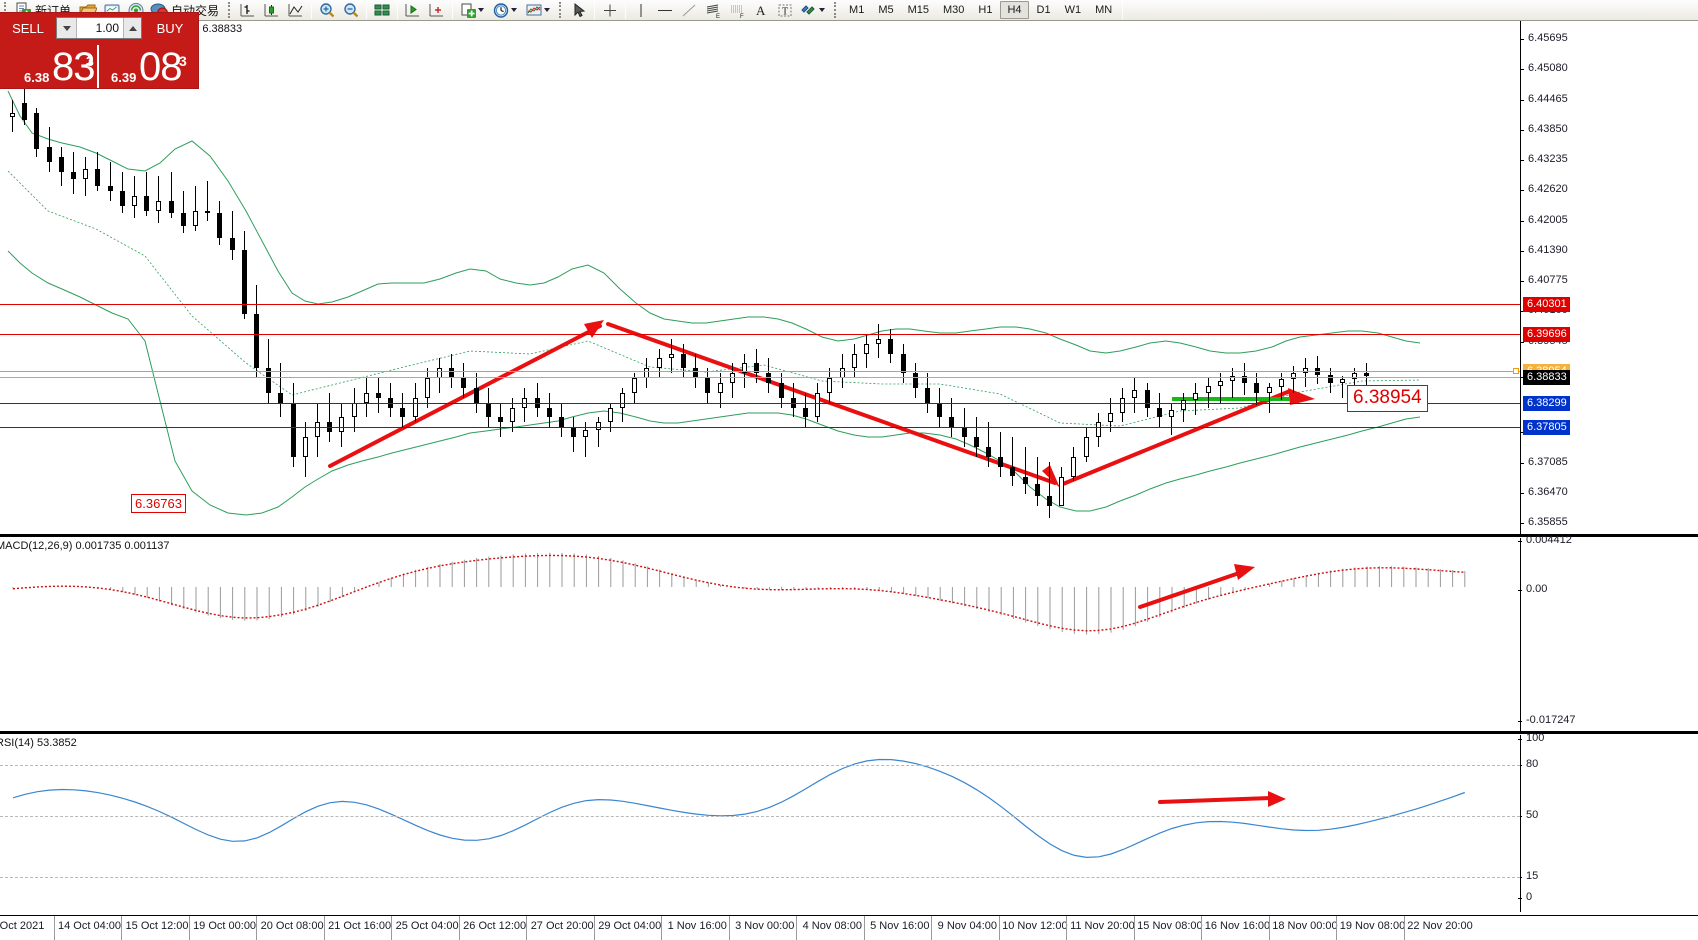 Image resolution: width=1698 pixels, height=940 pixels. I want to click on toolbar-separator, so click(312, 10).